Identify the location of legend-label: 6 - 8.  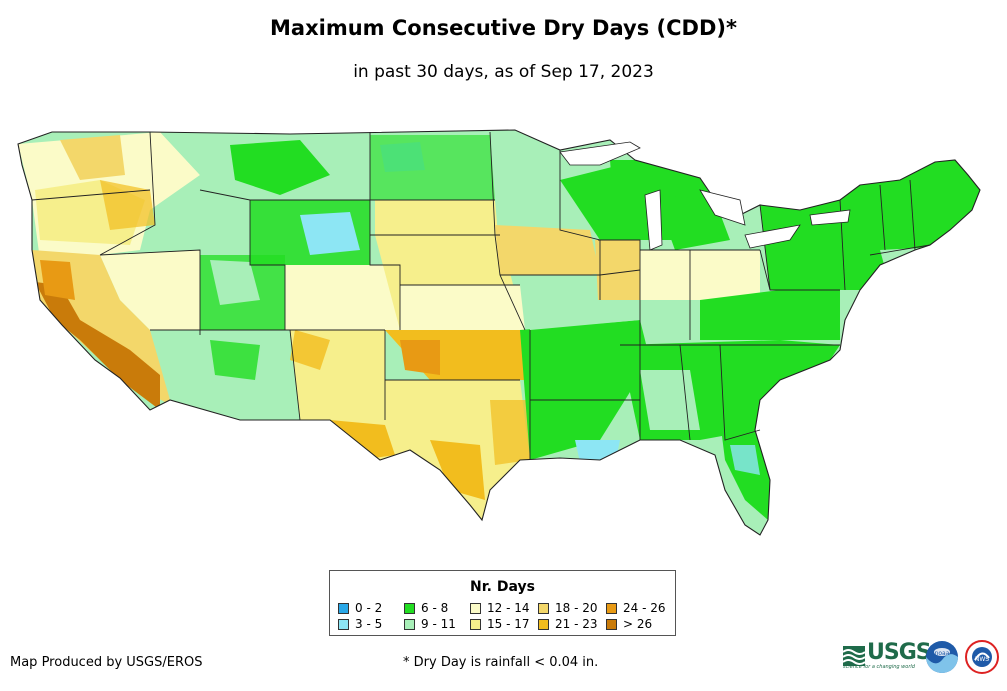
(435, 608).